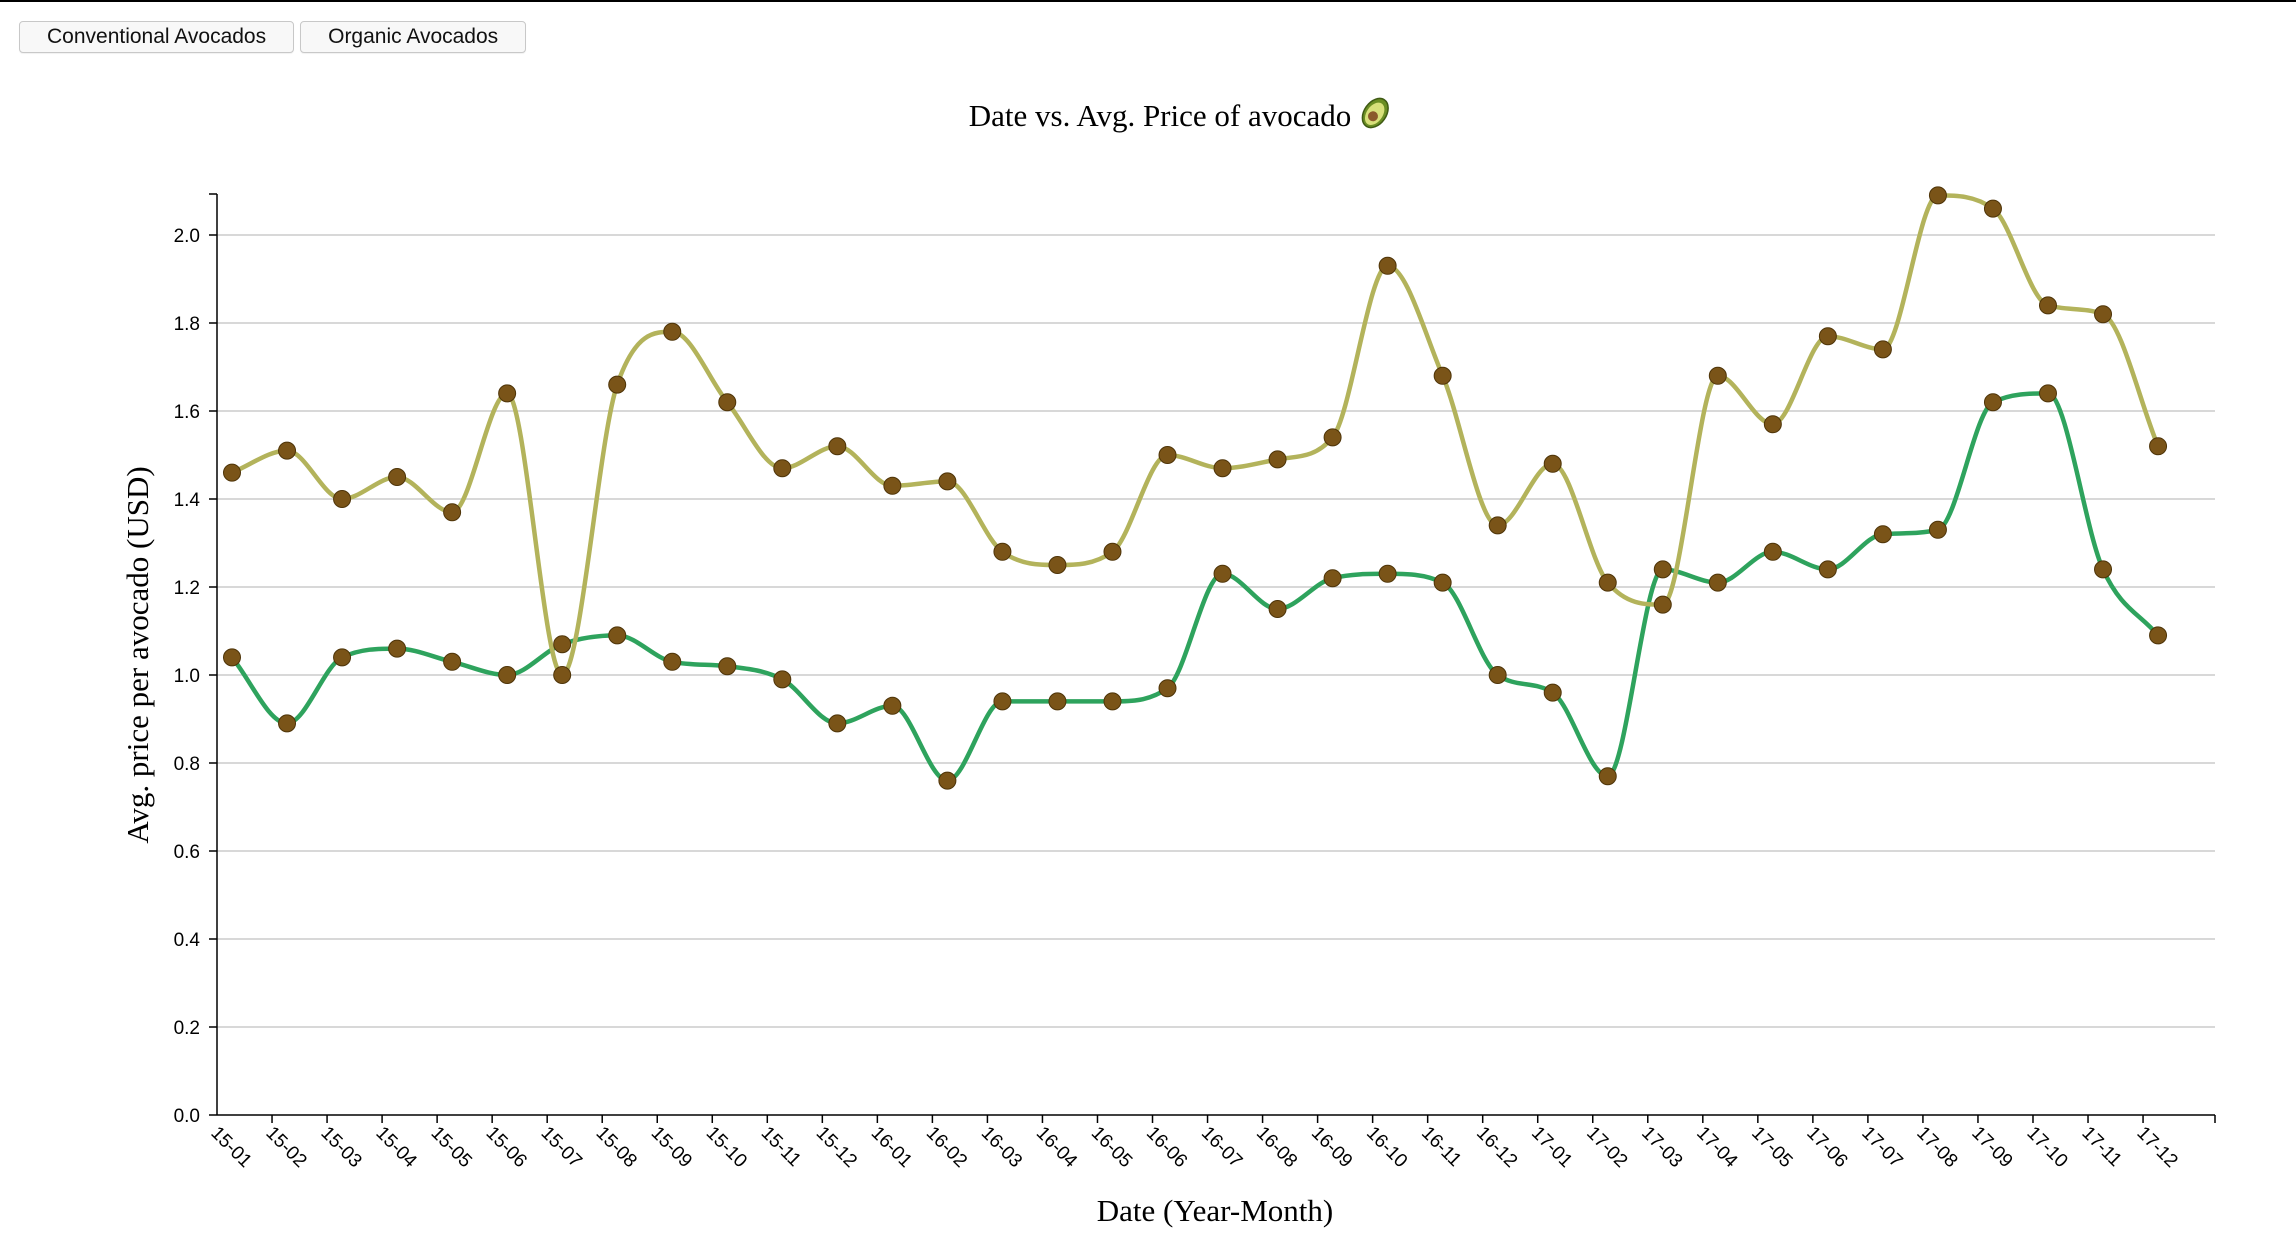 The width and height of the screenshot is (2296, 1242). Describe the element at coordinates (187, 236) in the screenshot. I see `y-tick-label: 2.0` at that location.